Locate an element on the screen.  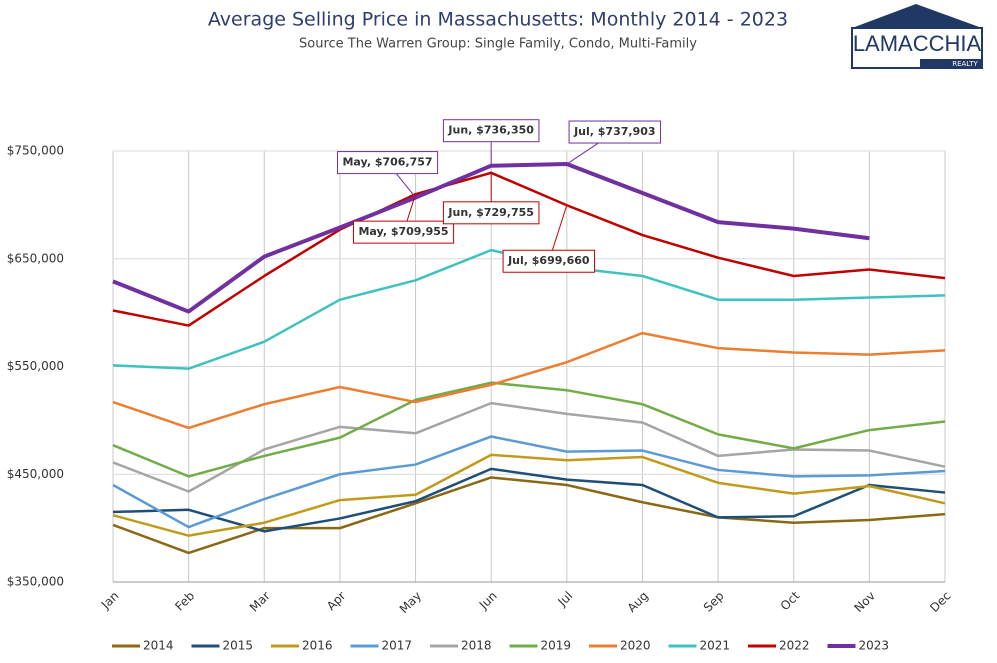
y-tick-label: $650,000 is located at coordinates (35, 258).